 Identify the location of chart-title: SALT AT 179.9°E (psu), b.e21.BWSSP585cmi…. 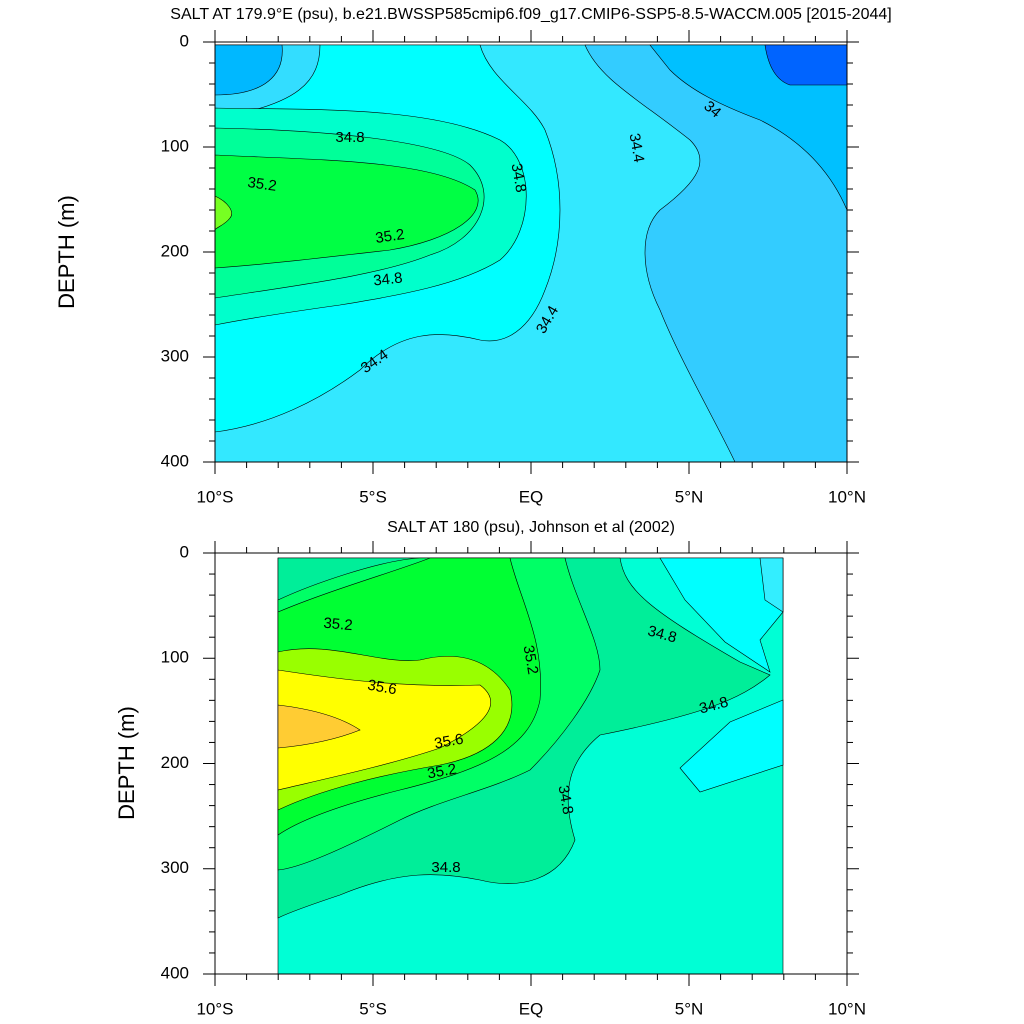
(530, 14).